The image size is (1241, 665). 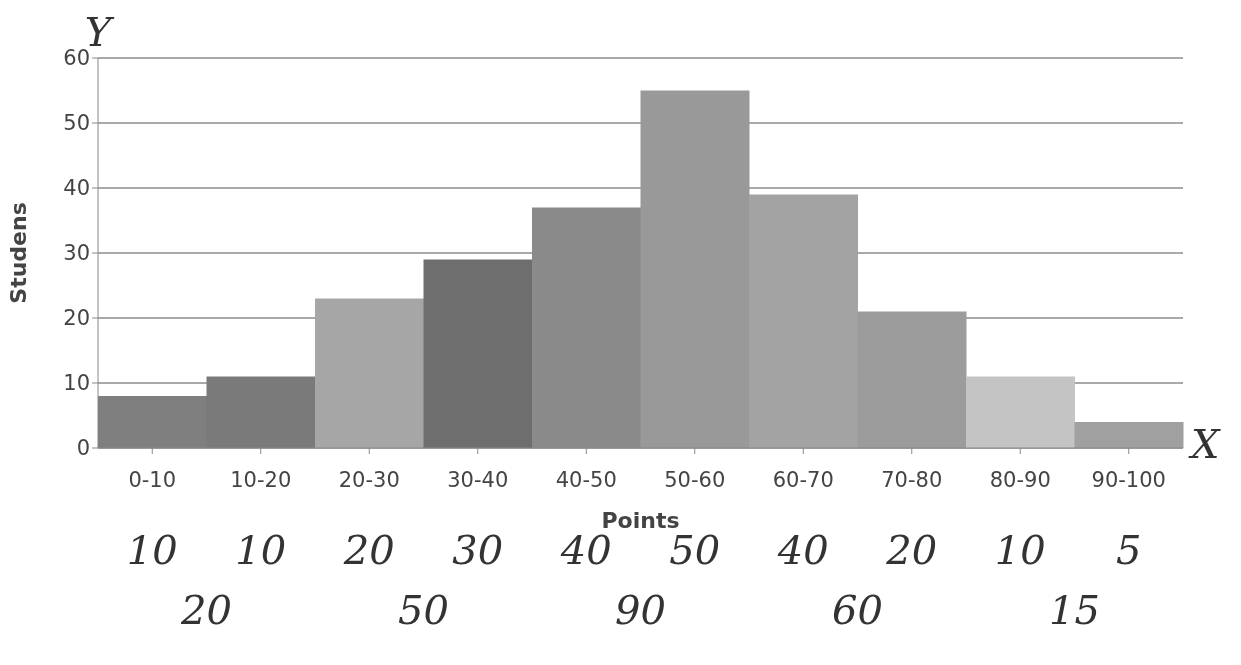 I want to click on text: 15, so click(x=1074, y=610).